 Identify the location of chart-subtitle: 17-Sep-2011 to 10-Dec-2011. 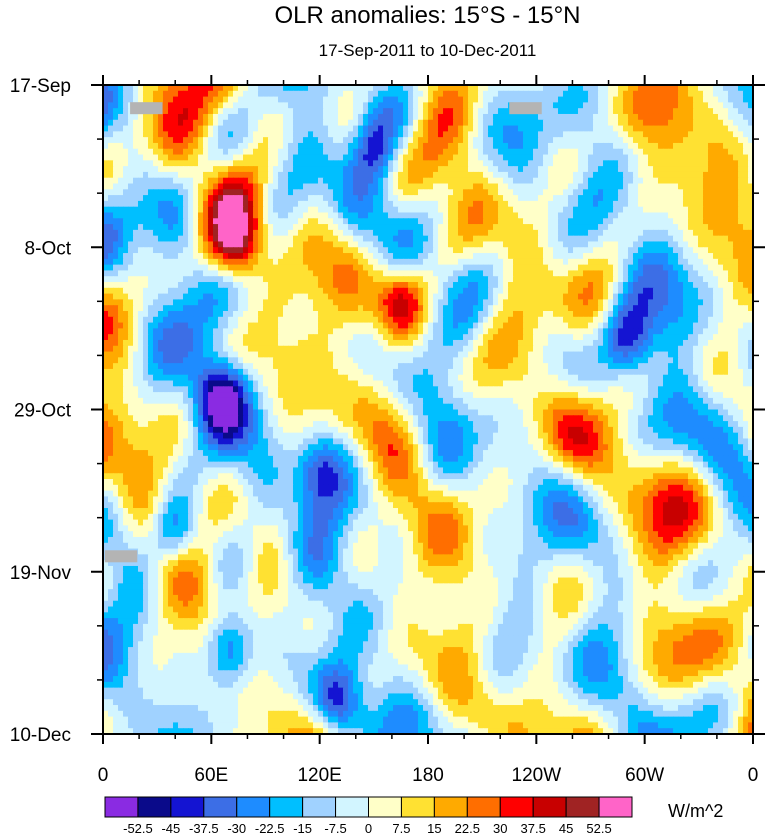
(427, 50).